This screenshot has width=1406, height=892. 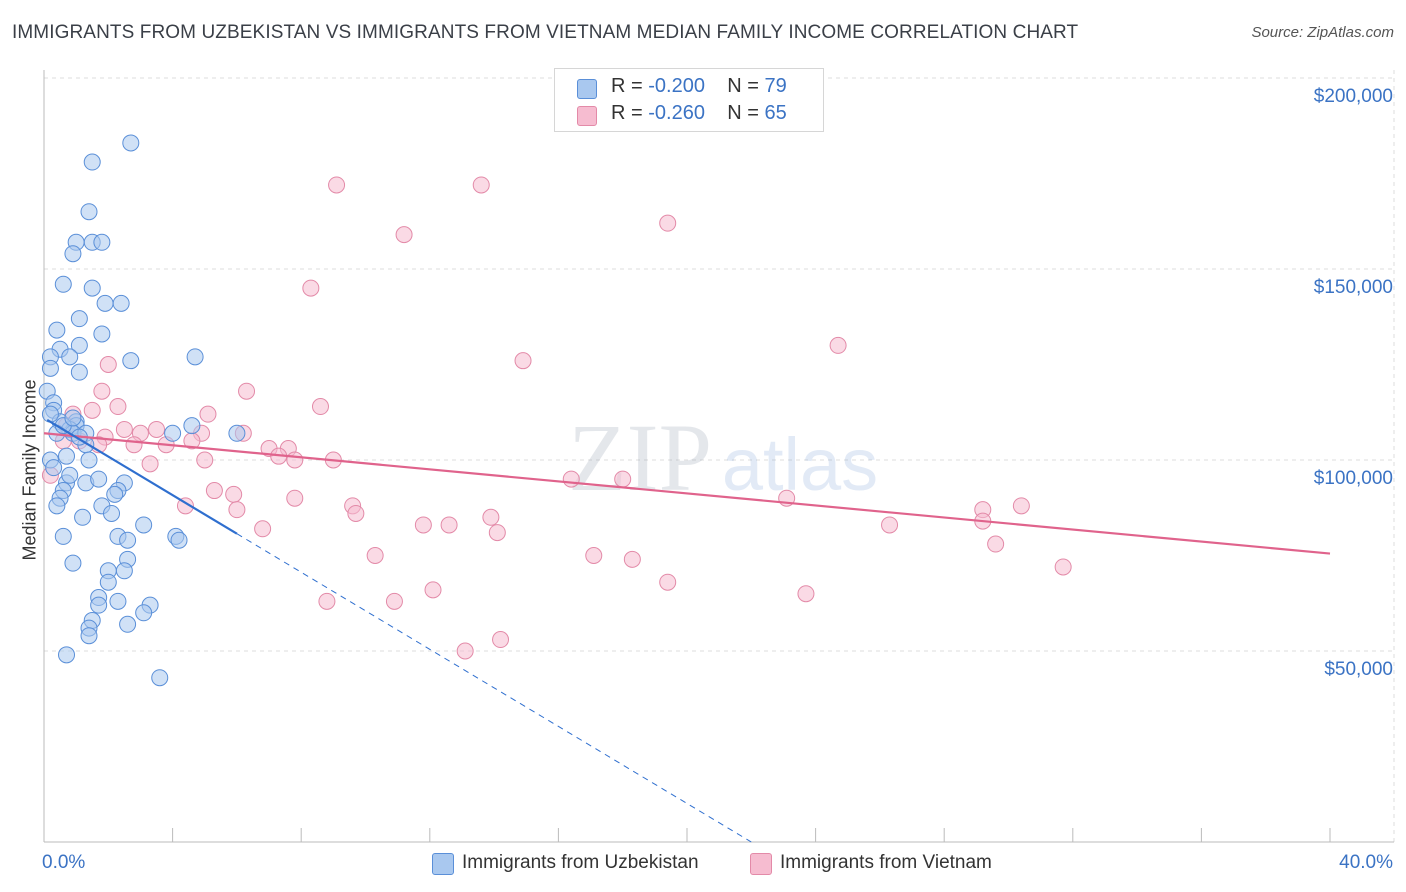 I want to click on legend-uzbekistan-label: Immigrants from Uzbekistan, so click(x=580, y=862).